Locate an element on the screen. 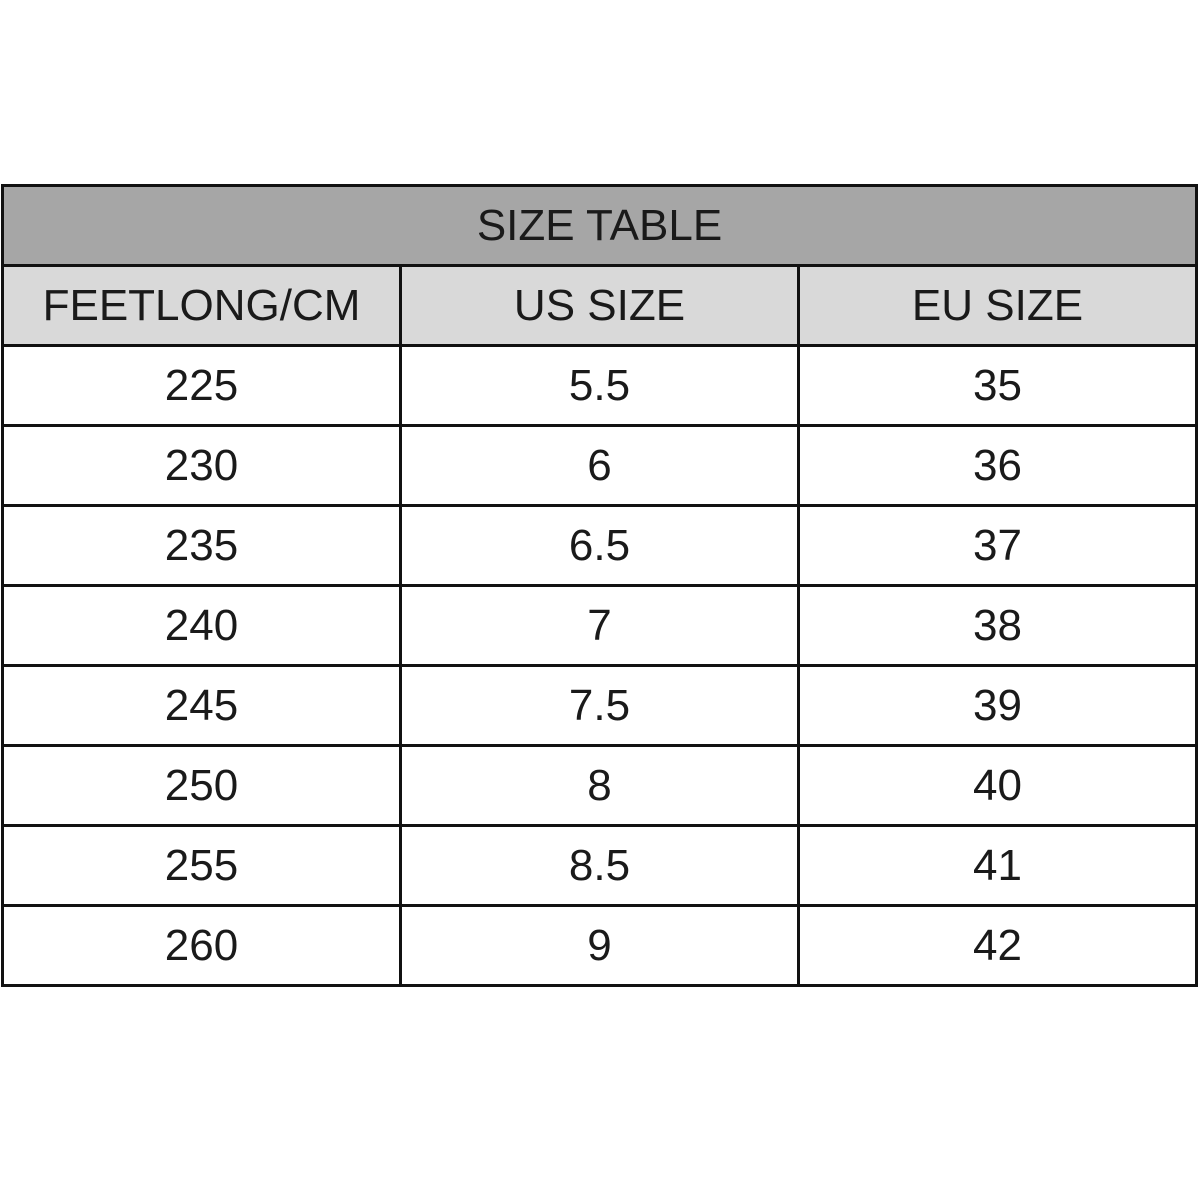  feetlong-cell: 235 is located at coordinates (201, 545).